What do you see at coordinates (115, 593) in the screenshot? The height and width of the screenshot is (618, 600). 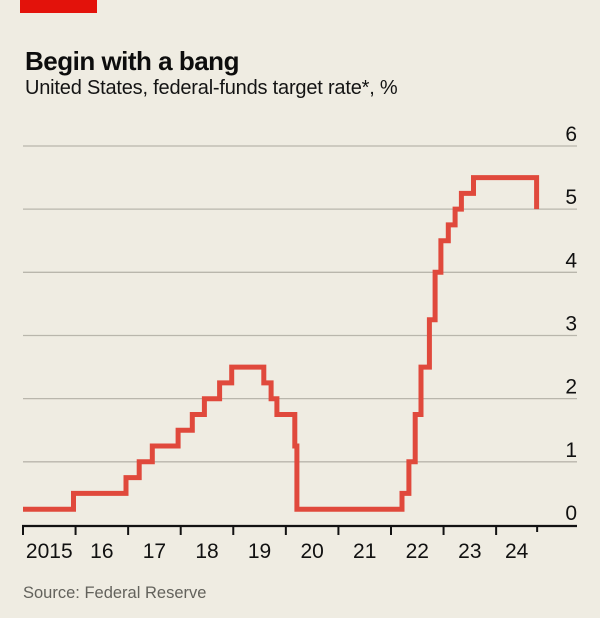 I see `source-note: Source: Federal Reserve` at bounding box center [115, 593].